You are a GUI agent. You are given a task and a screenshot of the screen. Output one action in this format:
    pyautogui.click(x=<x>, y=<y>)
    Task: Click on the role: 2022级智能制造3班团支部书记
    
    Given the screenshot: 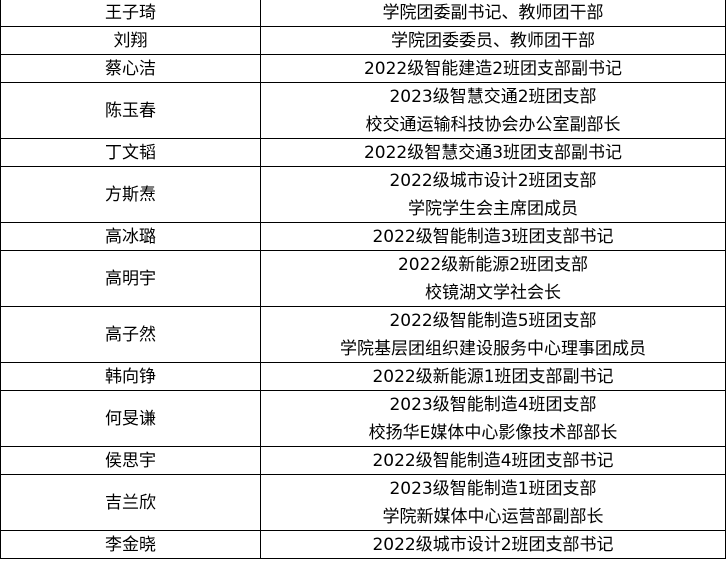 What is the action you would take?
    pyautogui.click(x=493, y=236)
    